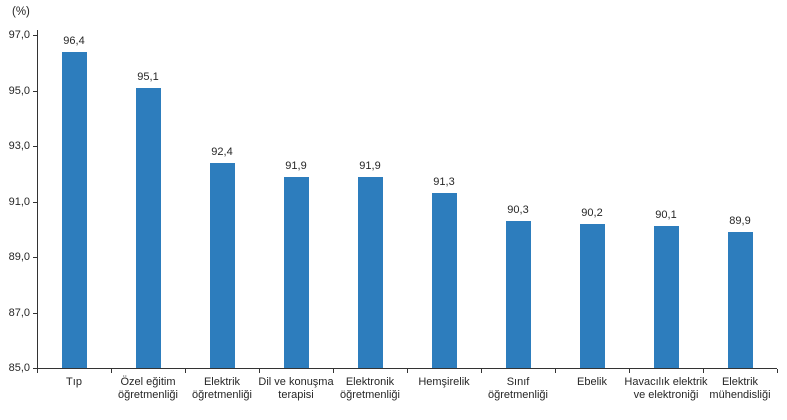  I want to click on y-axis-tick-label: 87,0, so click(19, 313).